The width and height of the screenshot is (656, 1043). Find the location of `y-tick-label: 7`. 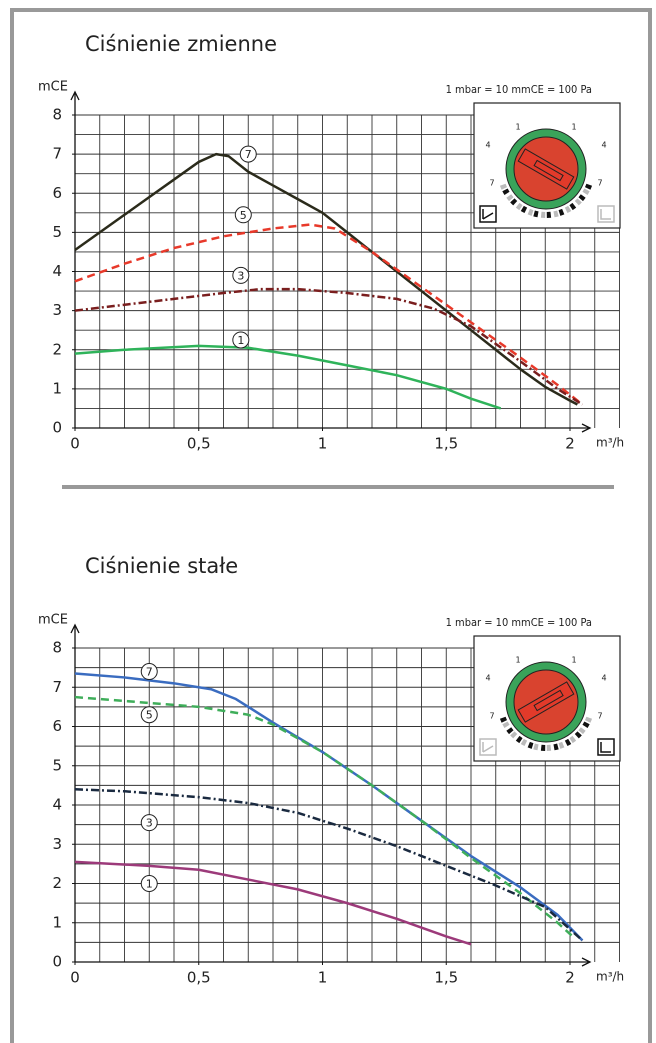

y-tick-label: 7 is located at coordinates (57, 154).